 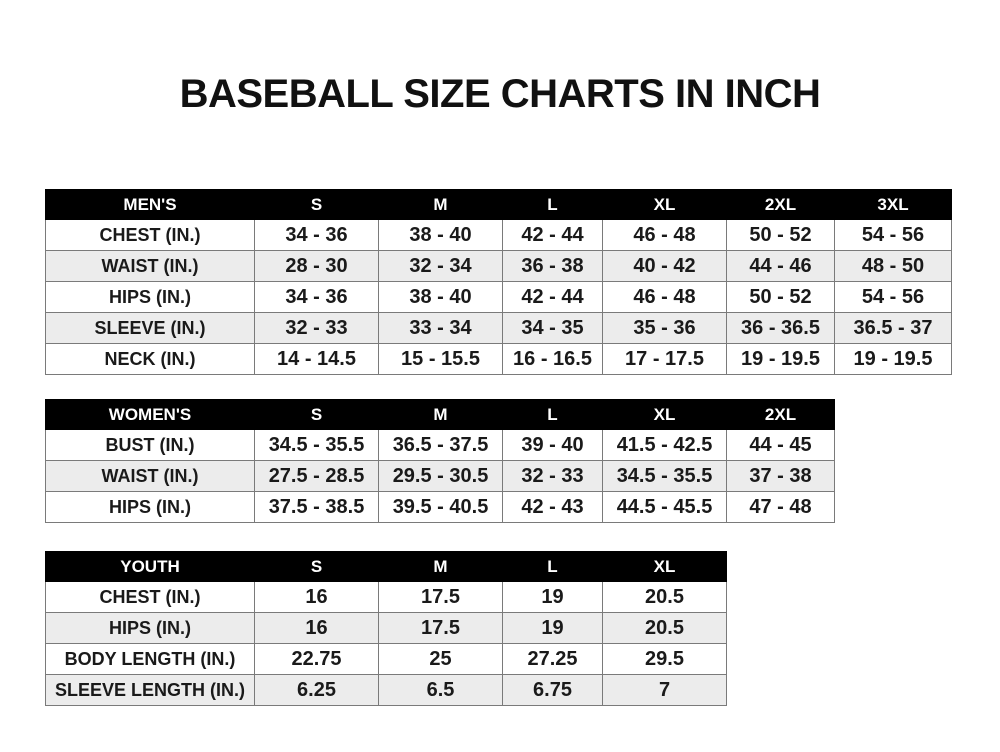 I want to click on size-header: 3XL, so click(x=893, y=204).